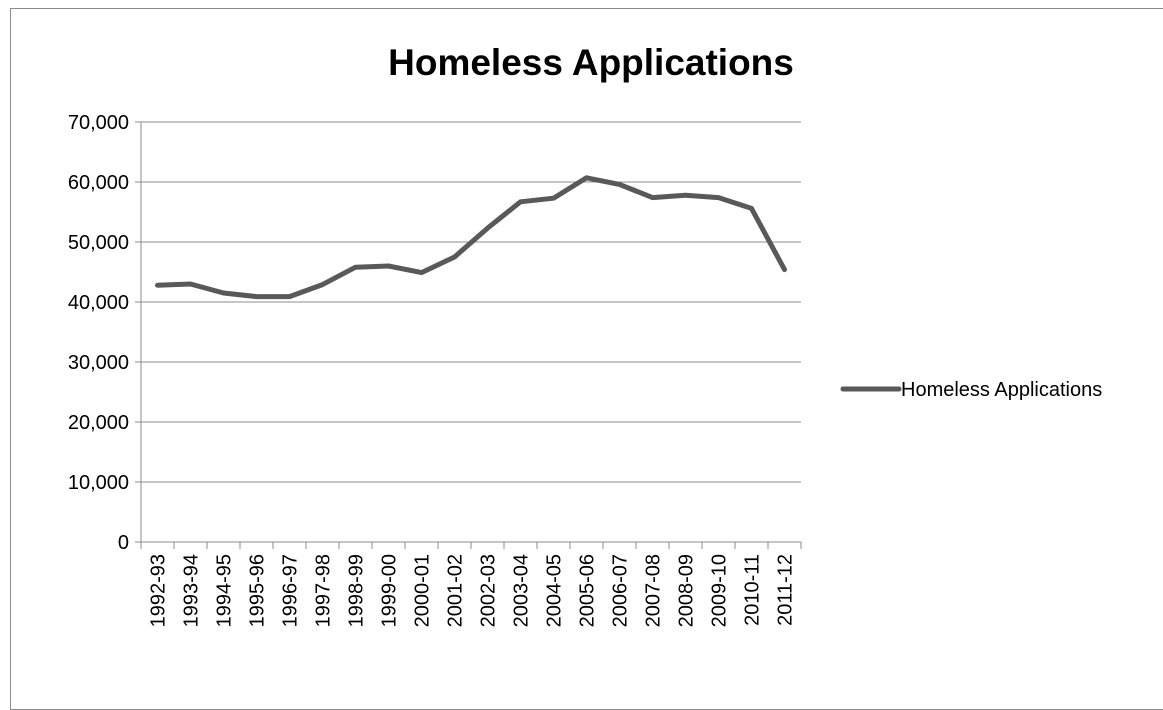 This screenshot has height=710, width=1163. What do you see at coordinates (98, 483) in the screenshot?
I see `y-tick-label: 10,000` at bounding box center [98, 483].